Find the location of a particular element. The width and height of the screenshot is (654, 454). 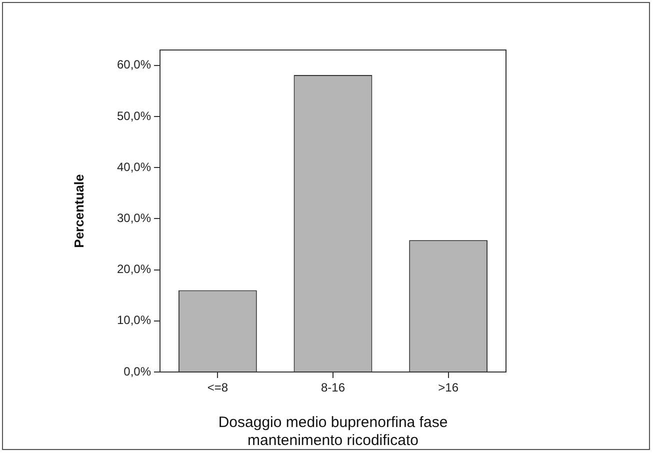

x-axis-title: Dosaggio medio buprenorfina fase mantenimento ricodificato is located at coordinates (333, 432).